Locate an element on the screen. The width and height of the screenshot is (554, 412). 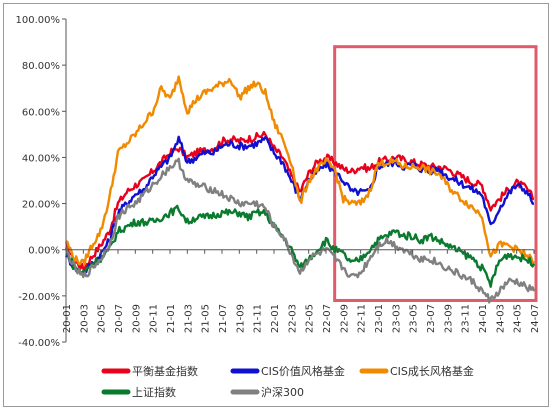
y-tick-label: 40.00% is located at coordinates (41, 158).